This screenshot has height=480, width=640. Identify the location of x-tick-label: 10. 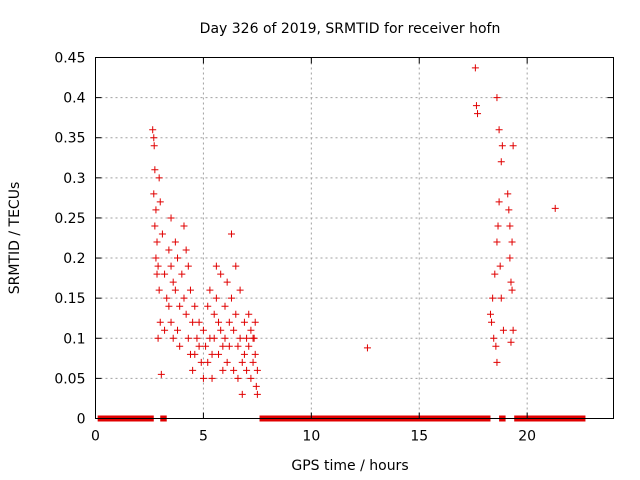
(311, 437).